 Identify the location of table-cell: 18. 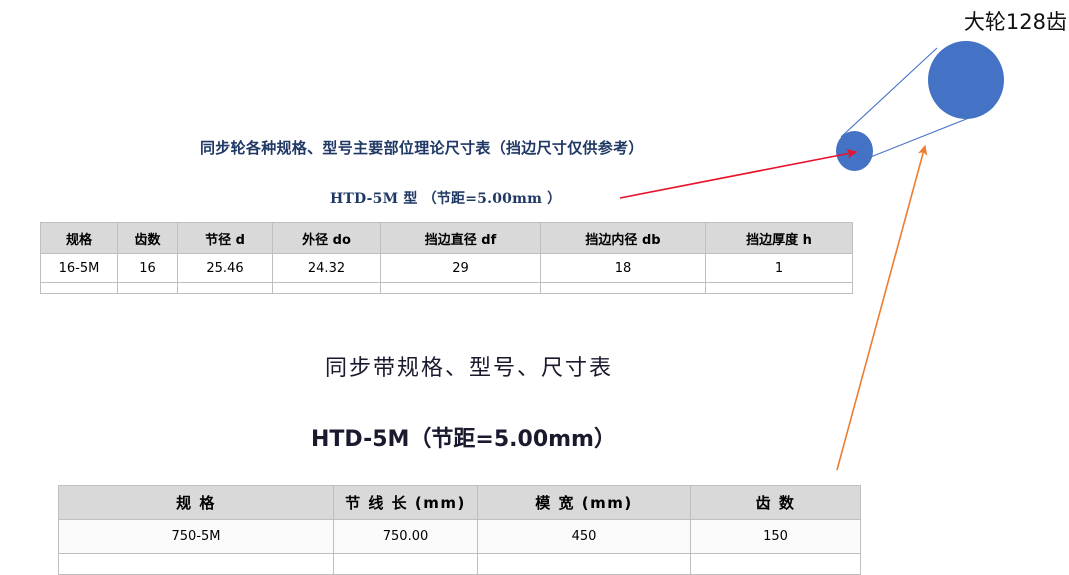
(623, 268).